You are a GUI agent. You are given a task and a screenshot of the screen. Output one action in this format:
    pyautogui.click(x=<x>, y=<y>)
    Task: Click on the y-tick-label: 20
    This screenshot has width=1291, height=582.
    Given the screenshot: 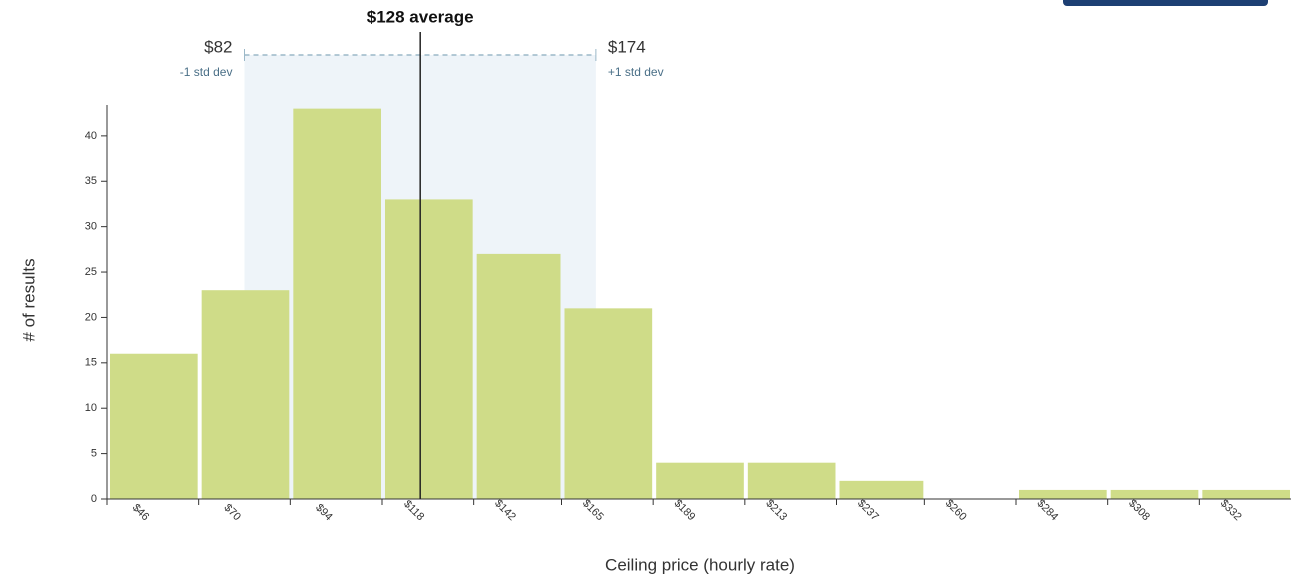 What is the action you would take?
    pyautogui.click(x=91, y=317)
    